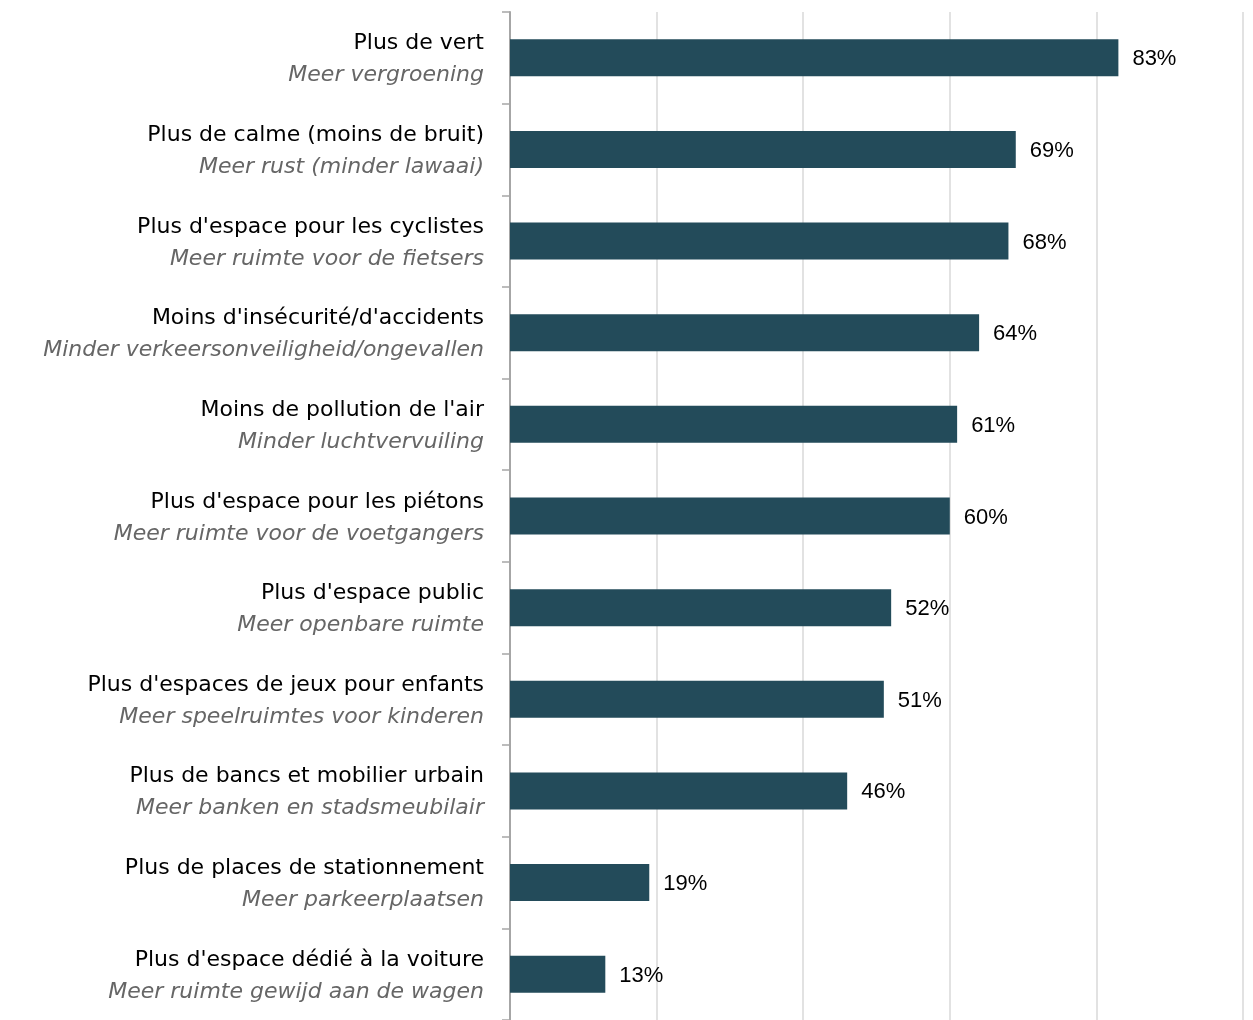 The height and width of the screenshot is (1020, 1253). What do you see at coordinates (304, 883) in the screenshot?
I see `y-tick-label: Plus de places de stationnement Meer parkeerplaatsen` at bounding box center [304, 883].